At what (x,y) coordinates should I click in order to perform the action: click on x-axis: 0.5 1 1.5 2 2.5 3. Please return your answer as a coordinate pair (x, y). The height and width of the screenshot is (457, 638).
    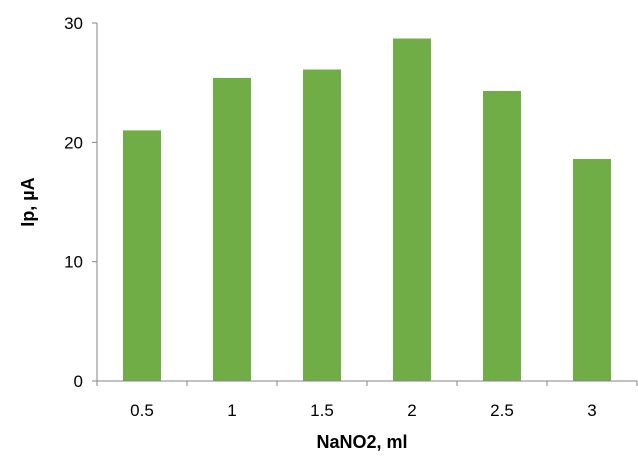
    Looking at the image, I should click on (367, 400).